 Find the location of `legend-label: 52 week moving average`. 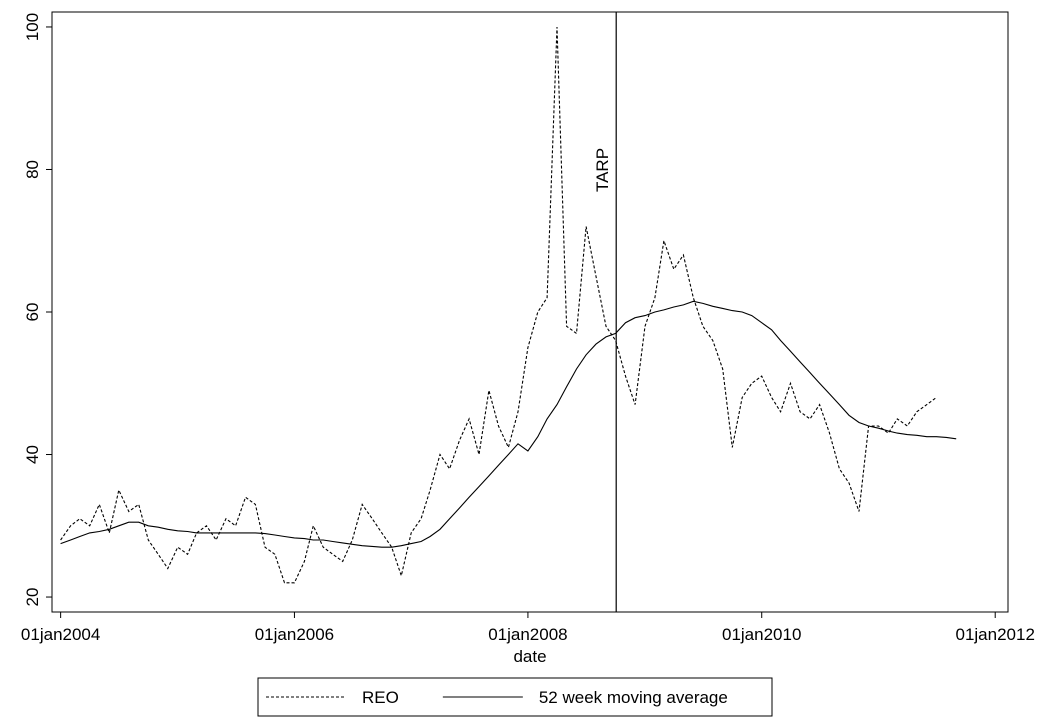

legend-label: 52 week moving average is located at coordinates (633, 697).